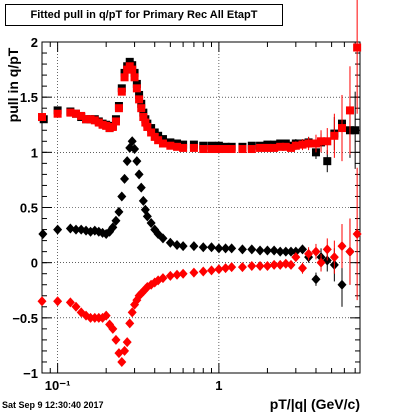  I want to click on y-tick-label: 0.5, so click(29, 208).